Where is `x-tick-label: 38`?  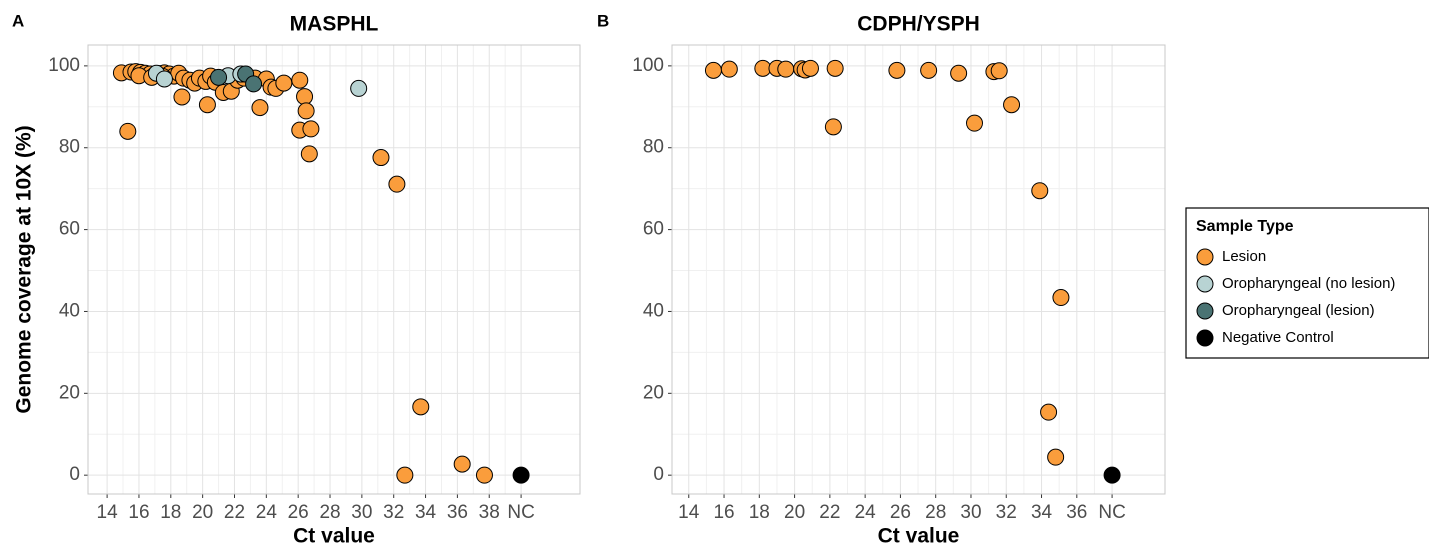 x-tick-label: 38 is located at coordinates (489, 512).